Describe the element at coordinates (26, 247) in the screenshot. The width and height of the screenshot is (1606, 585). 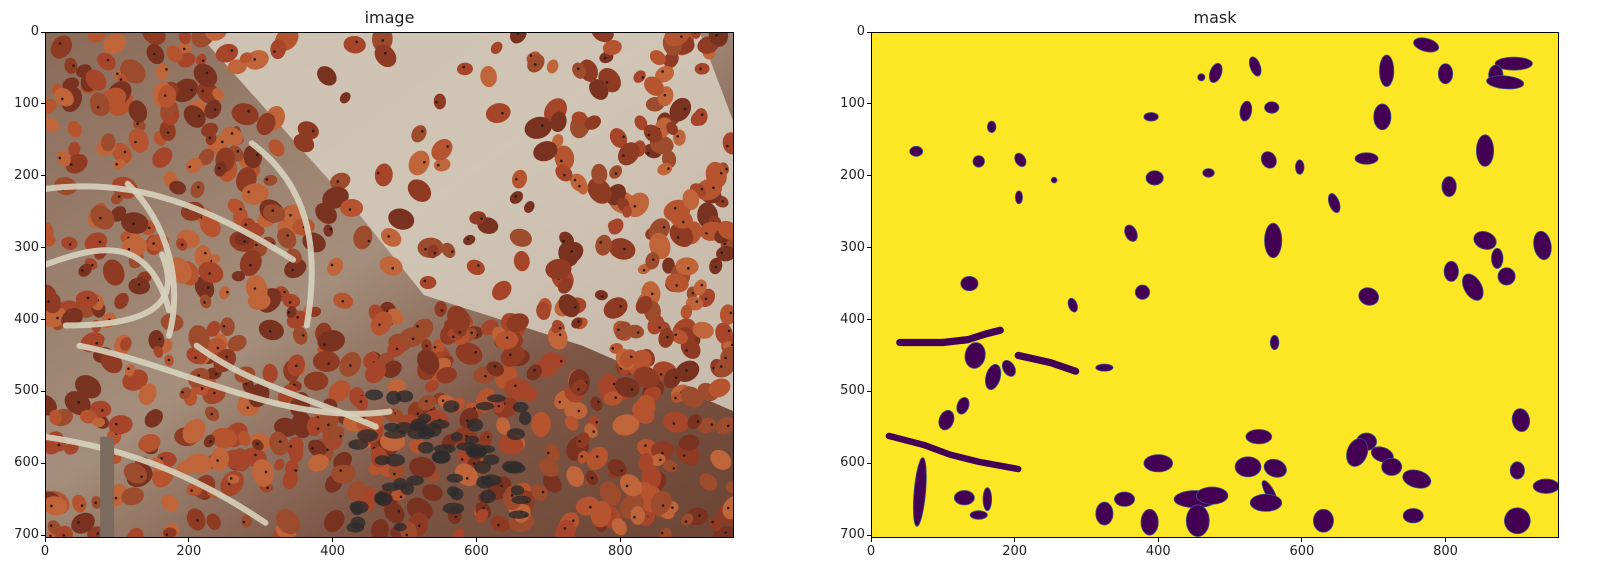
I see `image-ytick-label: 300` at that location.